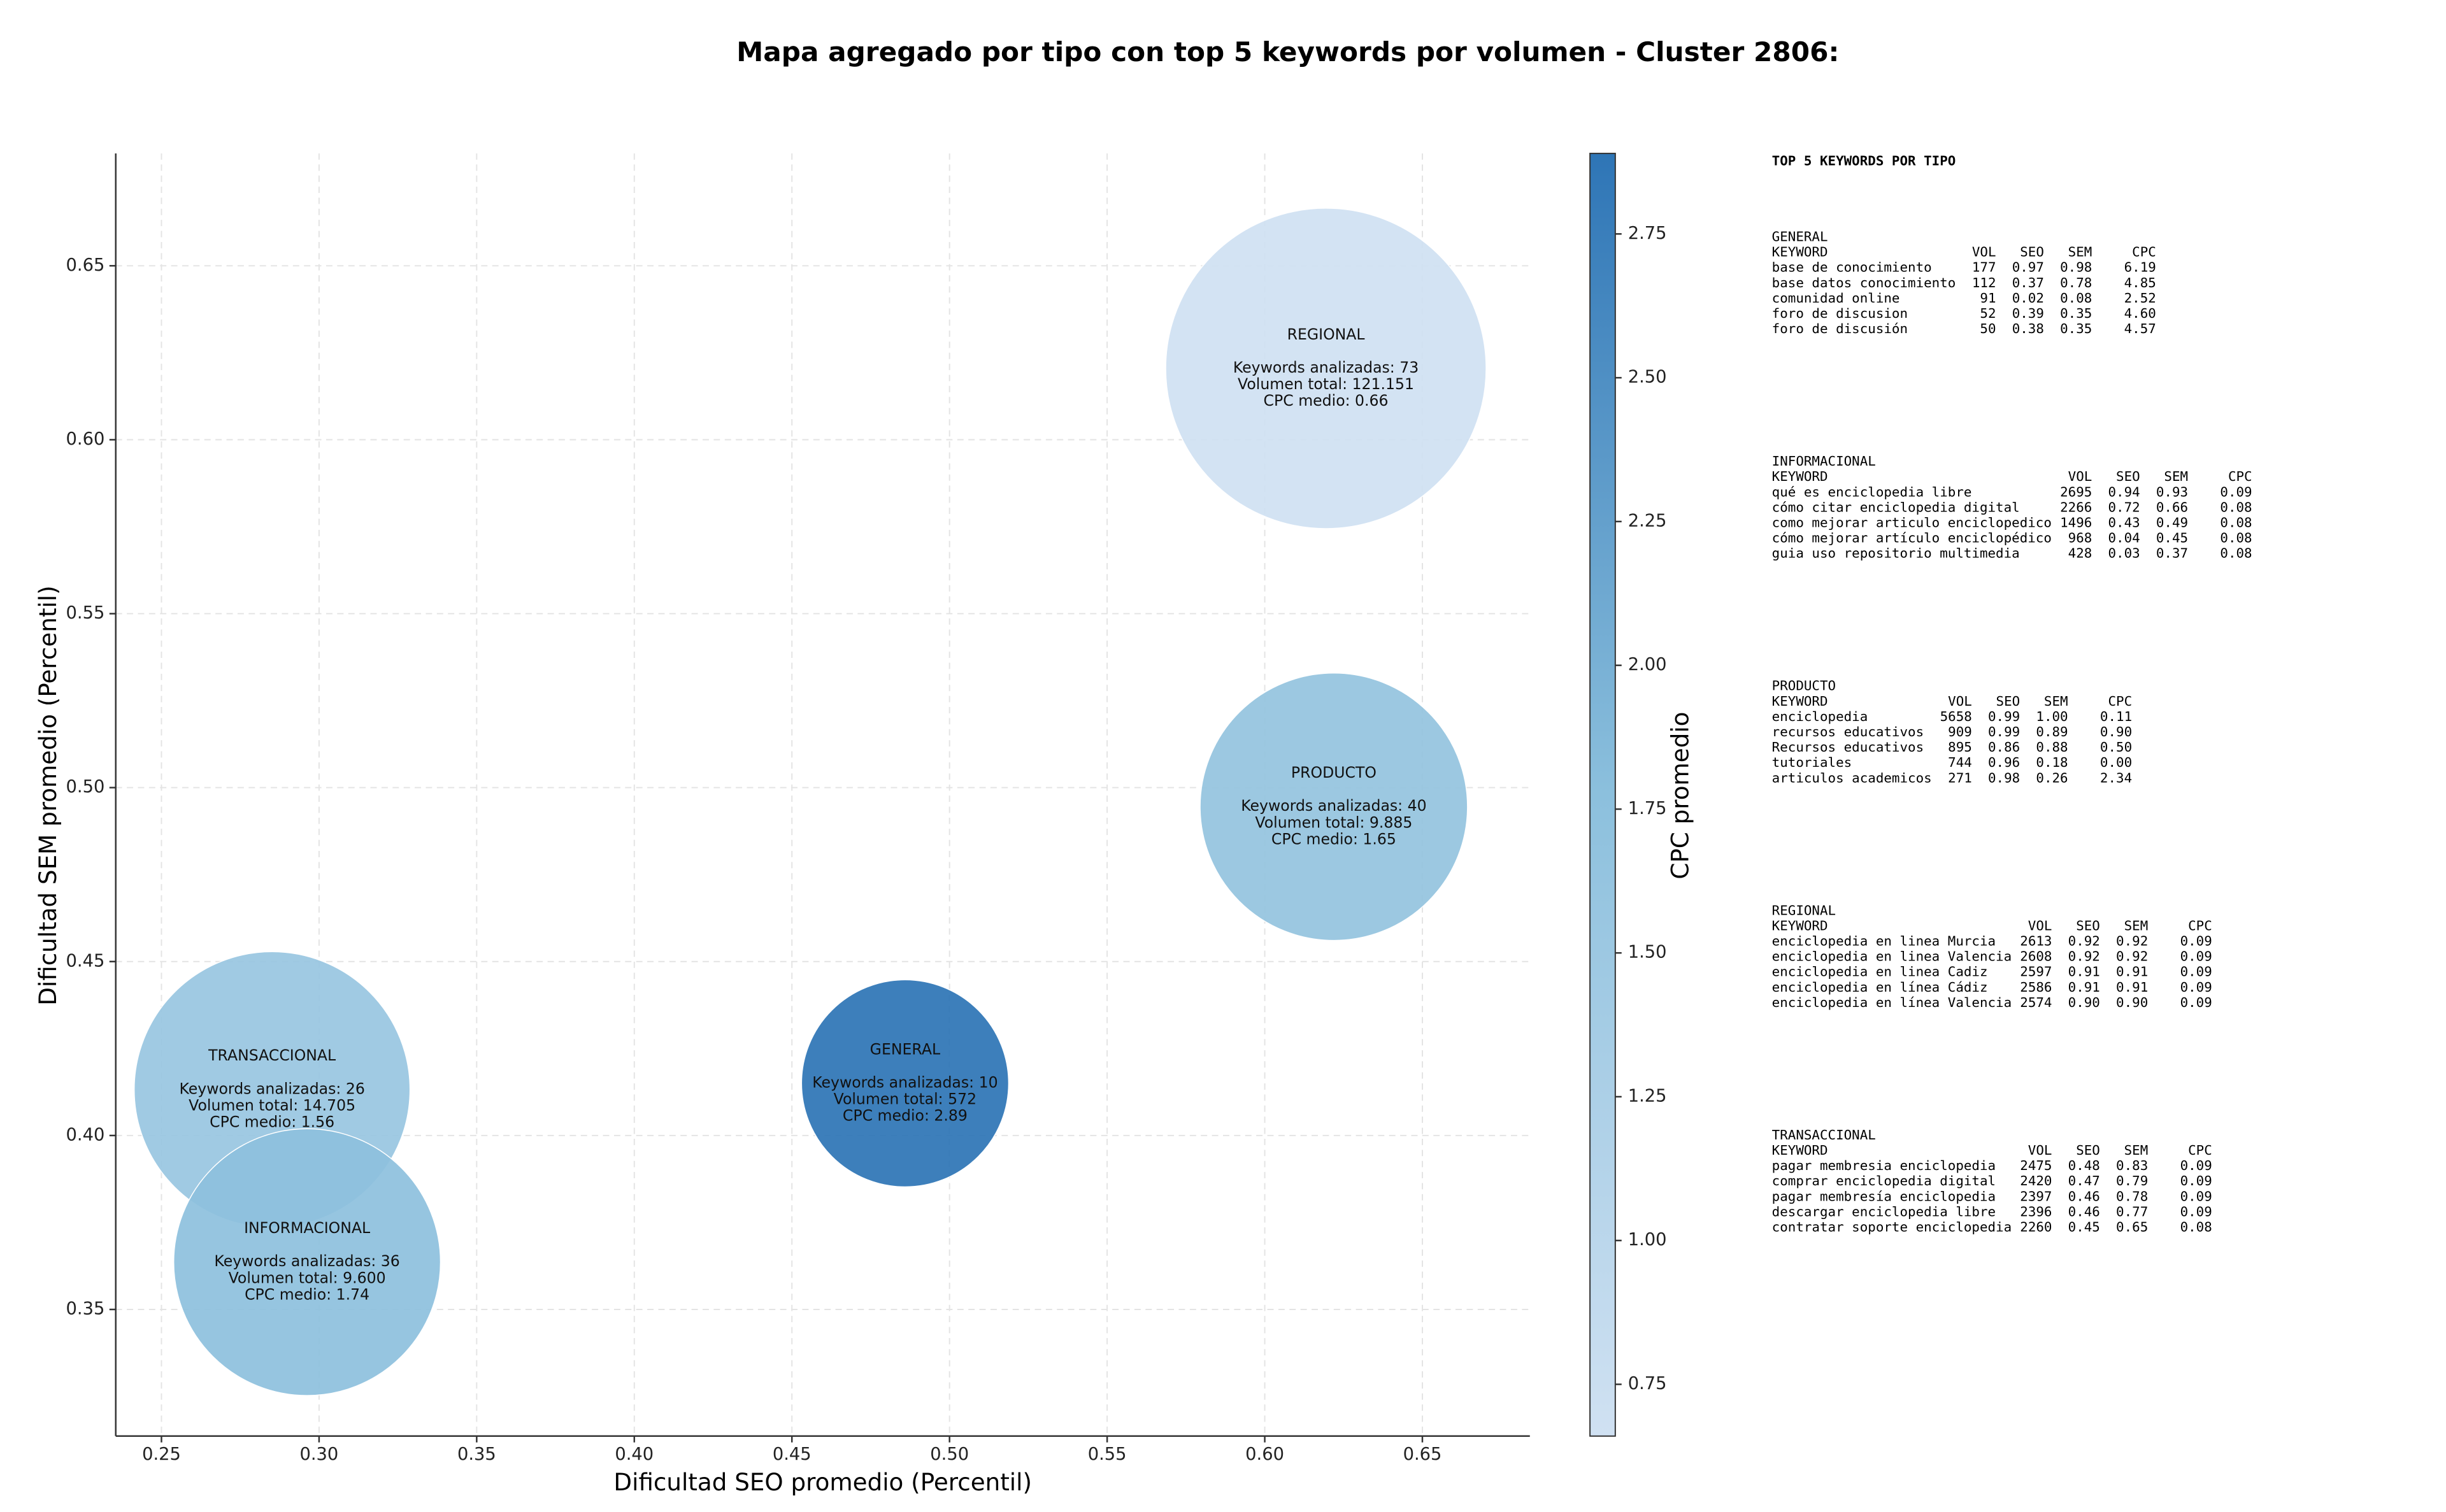 This screenshot has width=2446, height=1512. I want to click on bubble-label: Keywords analizadas: 40, so click(1334, 806).